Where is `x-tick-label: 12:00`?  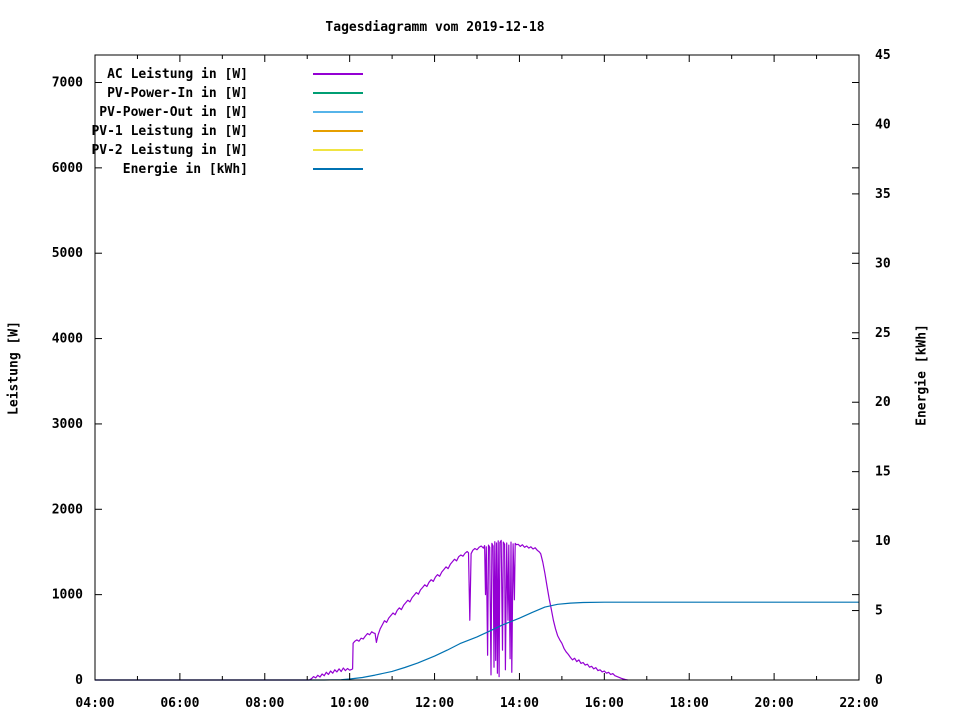 x-tick-label: 12:00 is located at coordinates (434, 703).